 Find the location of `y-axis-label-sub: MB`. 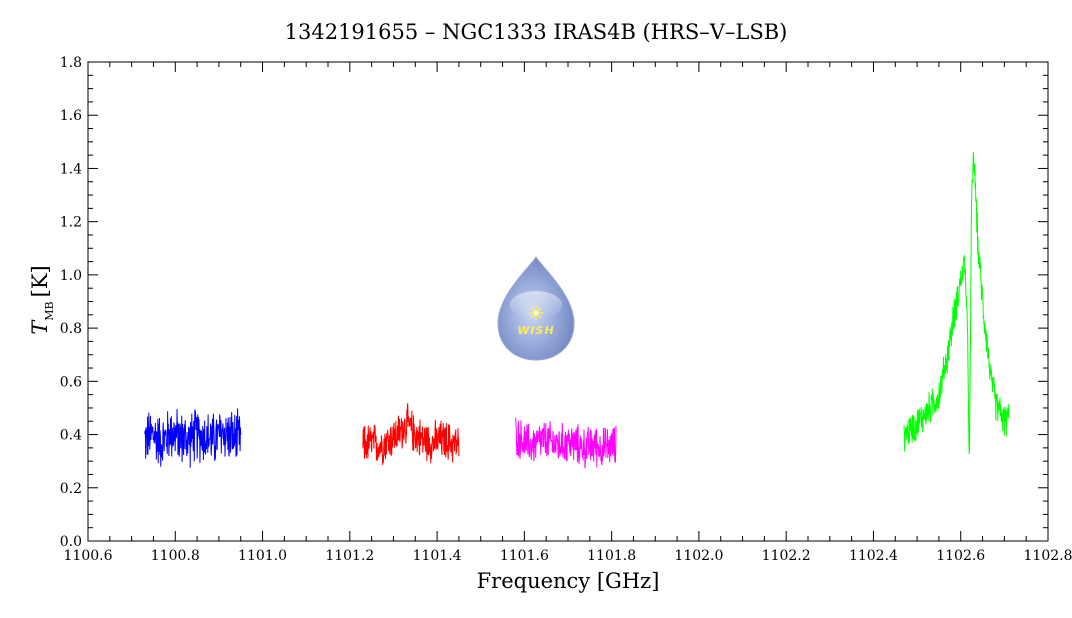

y-axis-label-sub: MB is located at coordinates (49, 310).